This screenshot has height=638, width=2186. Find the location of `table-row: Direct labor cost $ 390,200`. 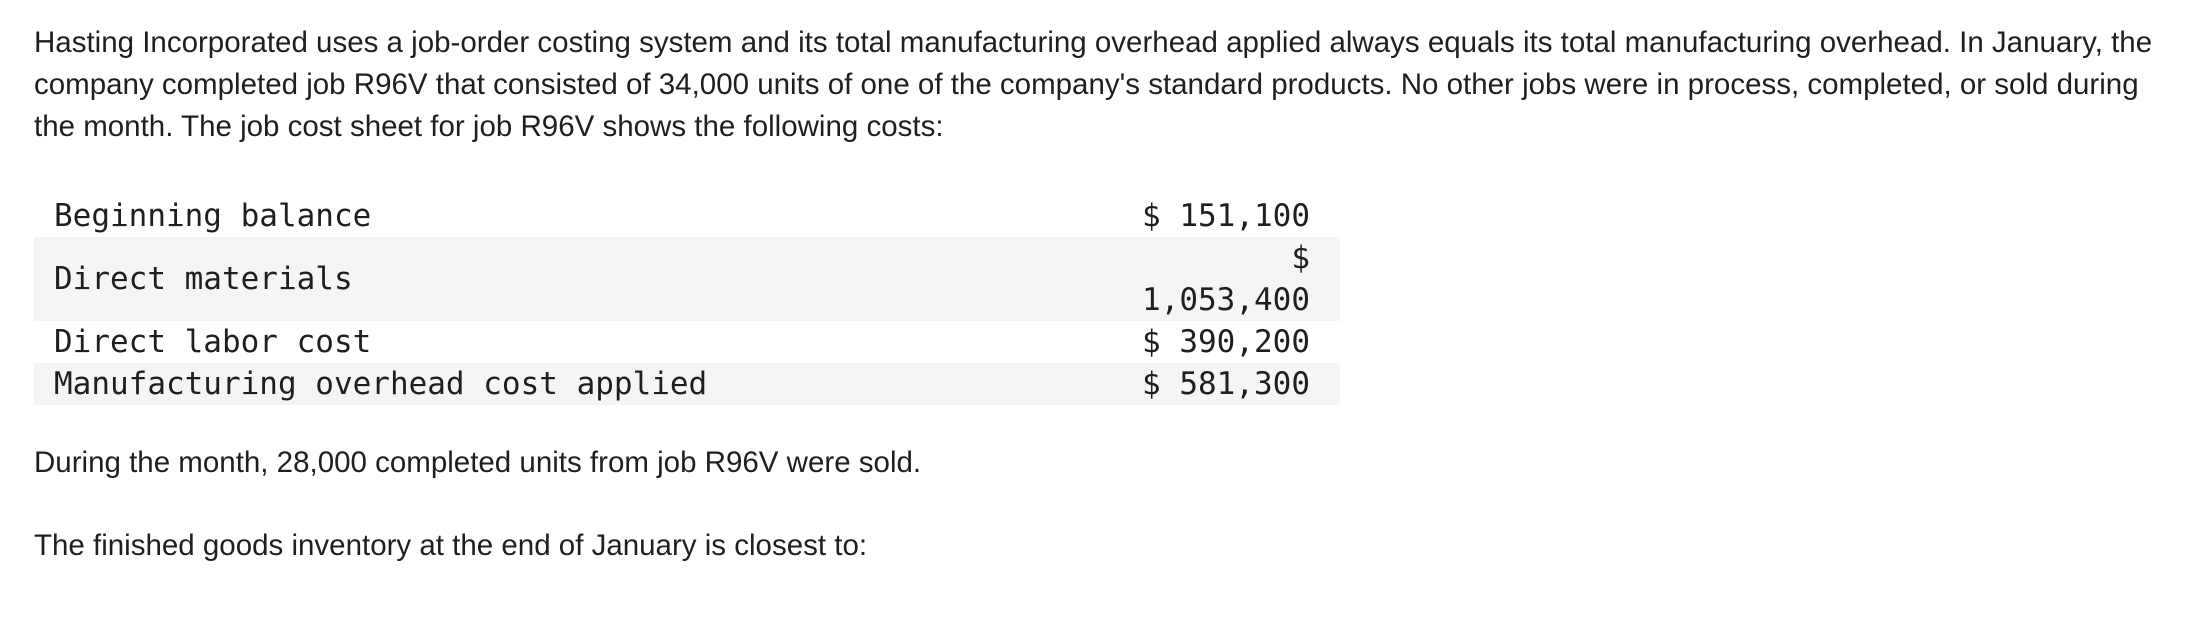

table-row: Direct labor cost $ 390,200 is located at coordinates (687, 342).